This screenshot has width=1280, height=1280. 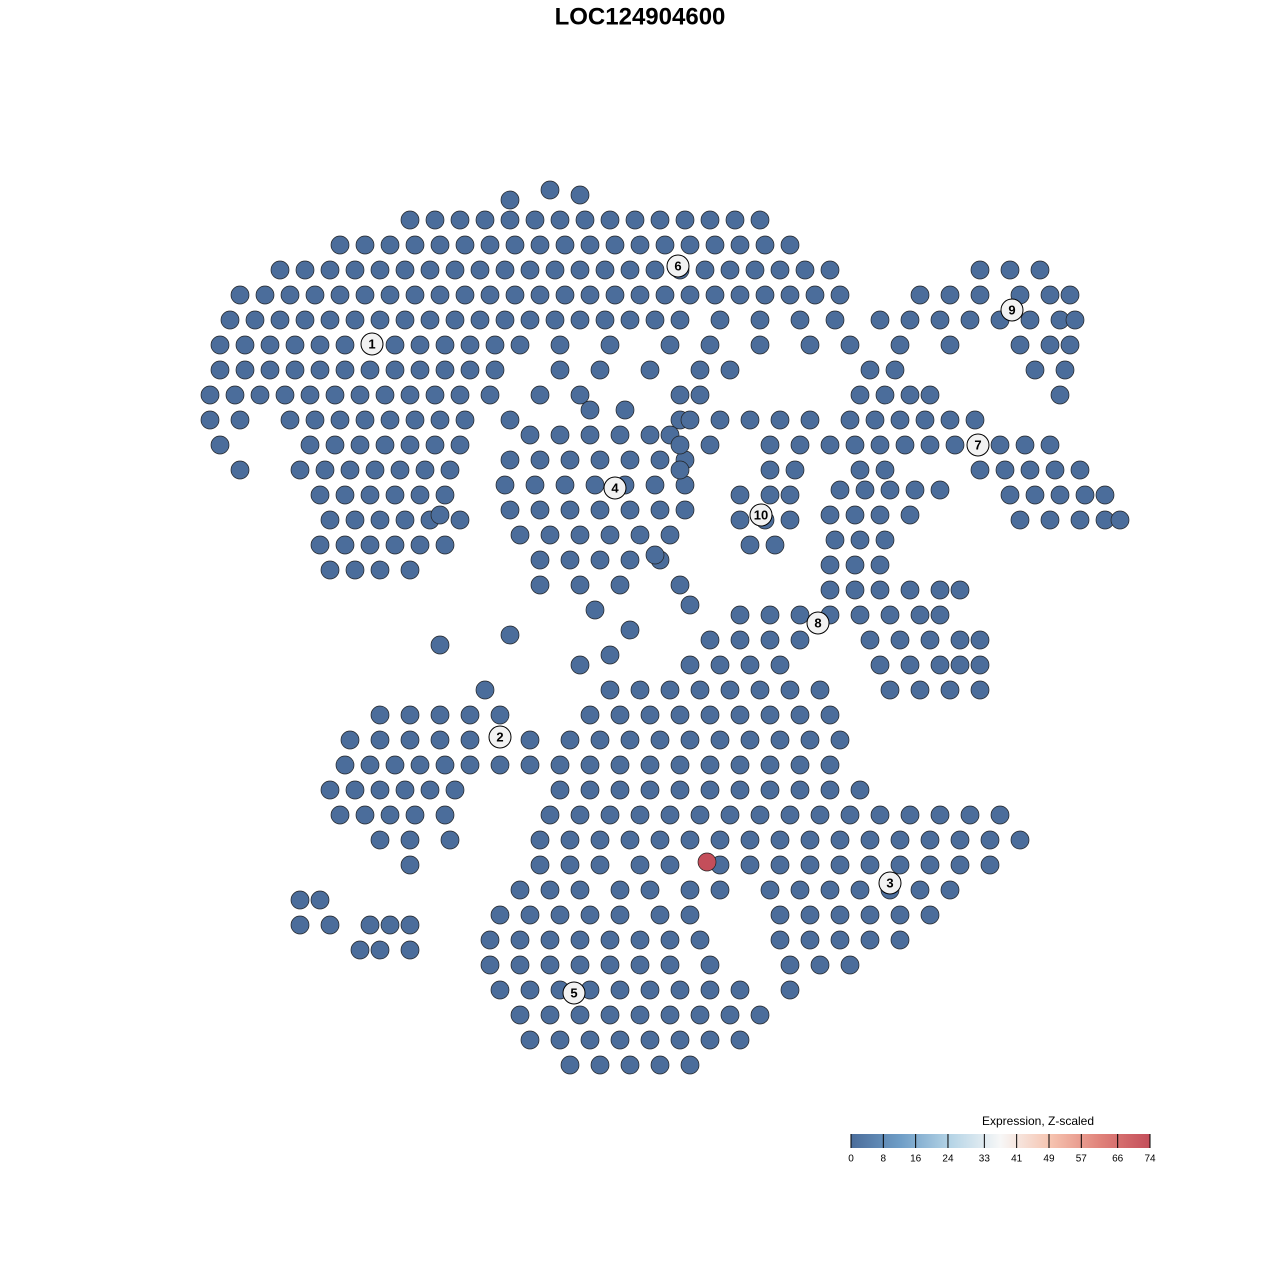 I want to click on colorbar-tick-label: 66, so click(x=1118, y=1159).